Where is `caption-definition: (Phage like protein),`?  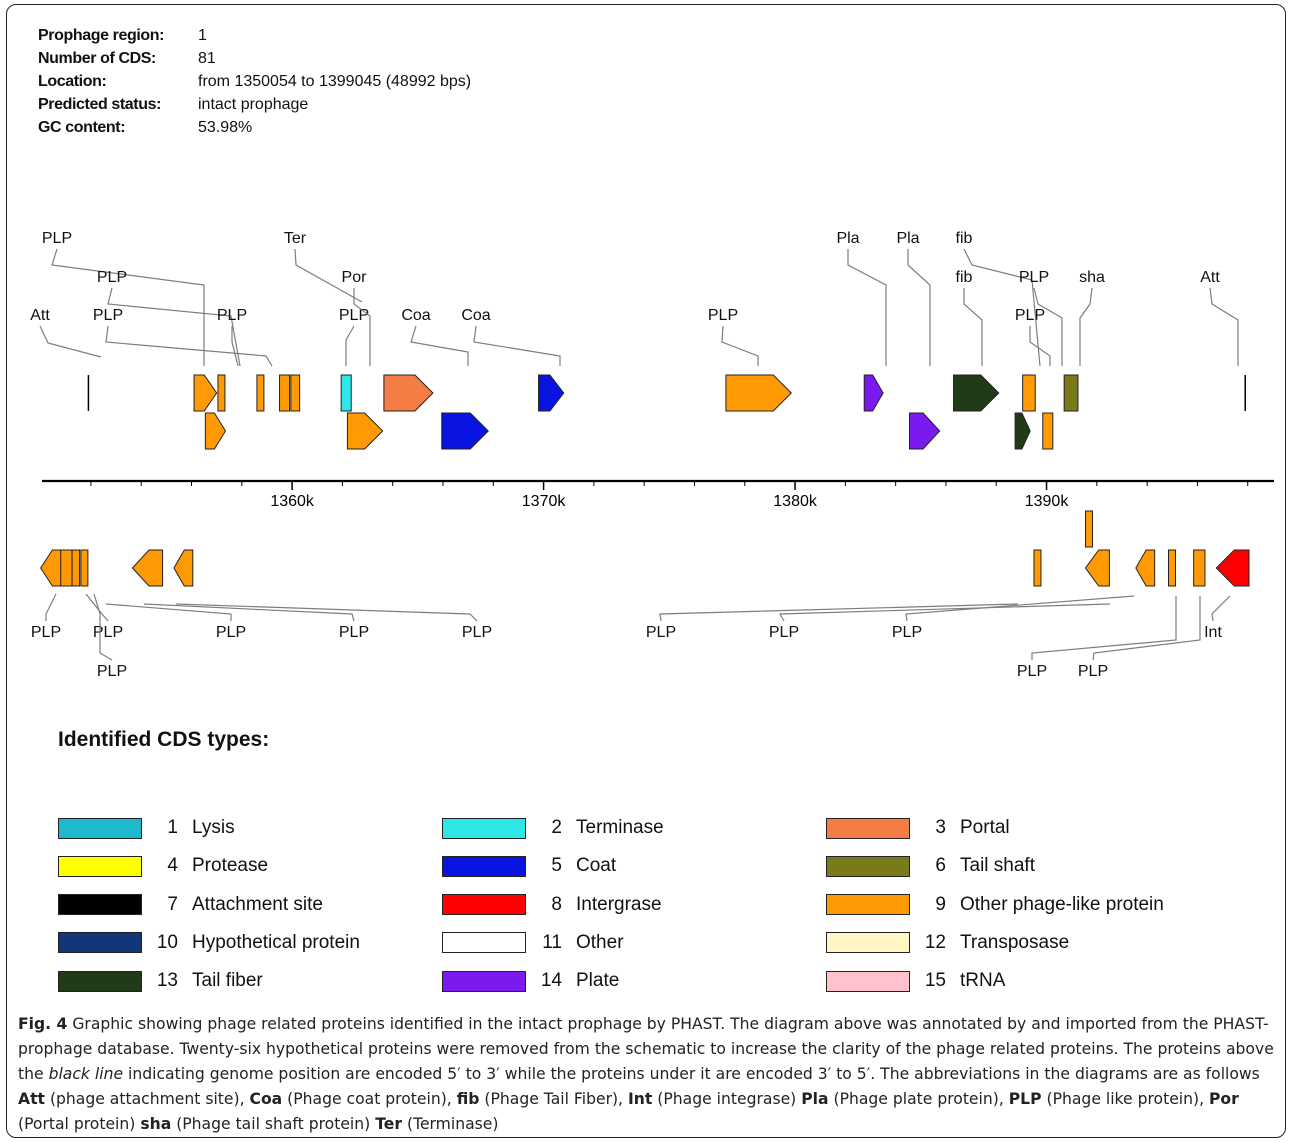 caption-definition: (Phage like protein), is located at coordinates (1125, 1099).